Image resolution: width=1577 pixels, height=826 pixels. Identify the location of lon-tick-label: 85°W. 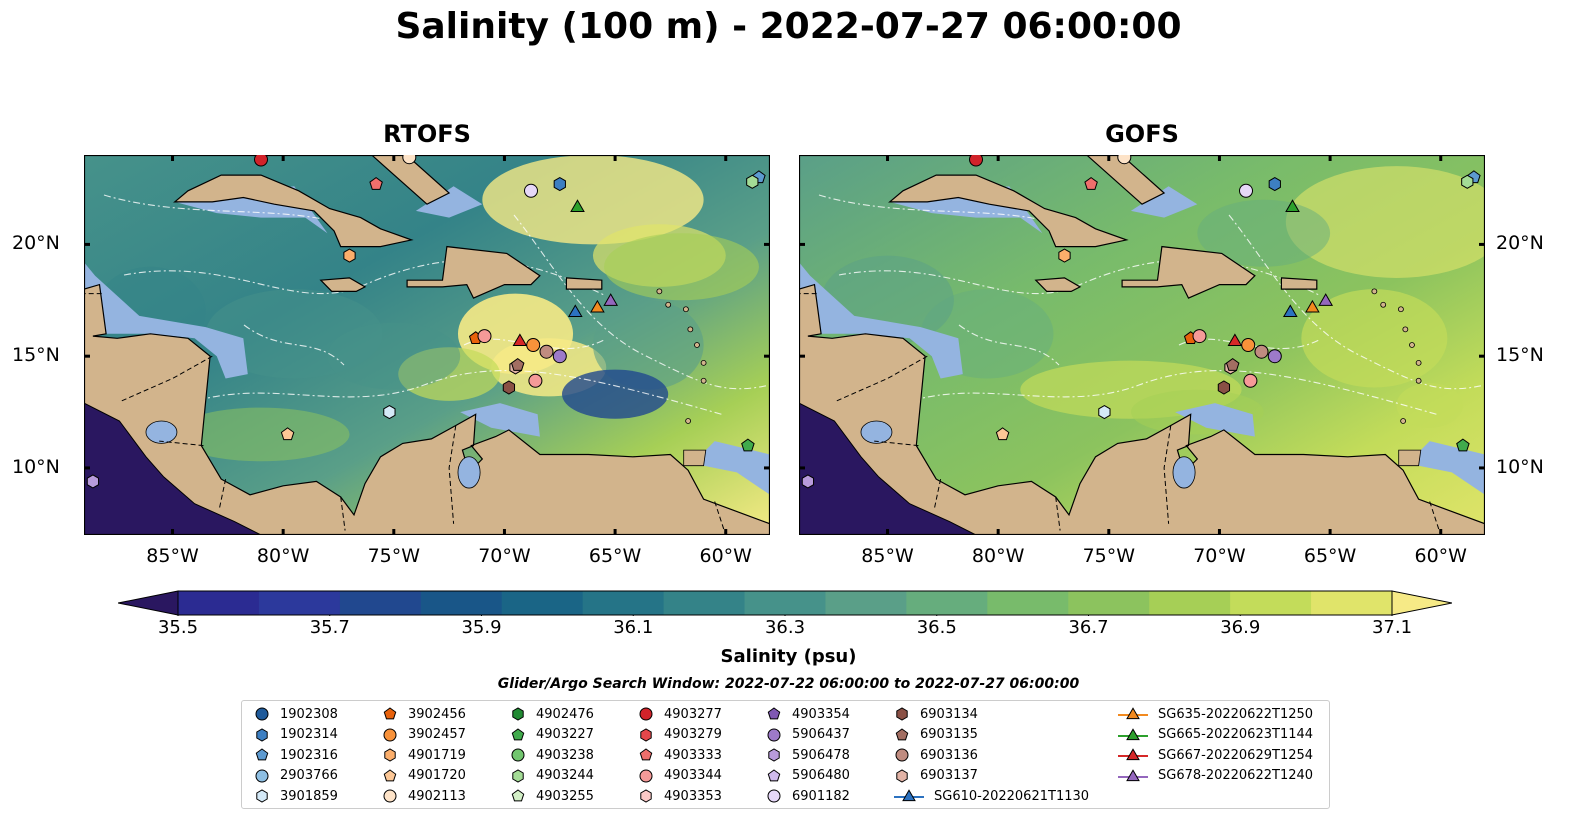
(172, 556).